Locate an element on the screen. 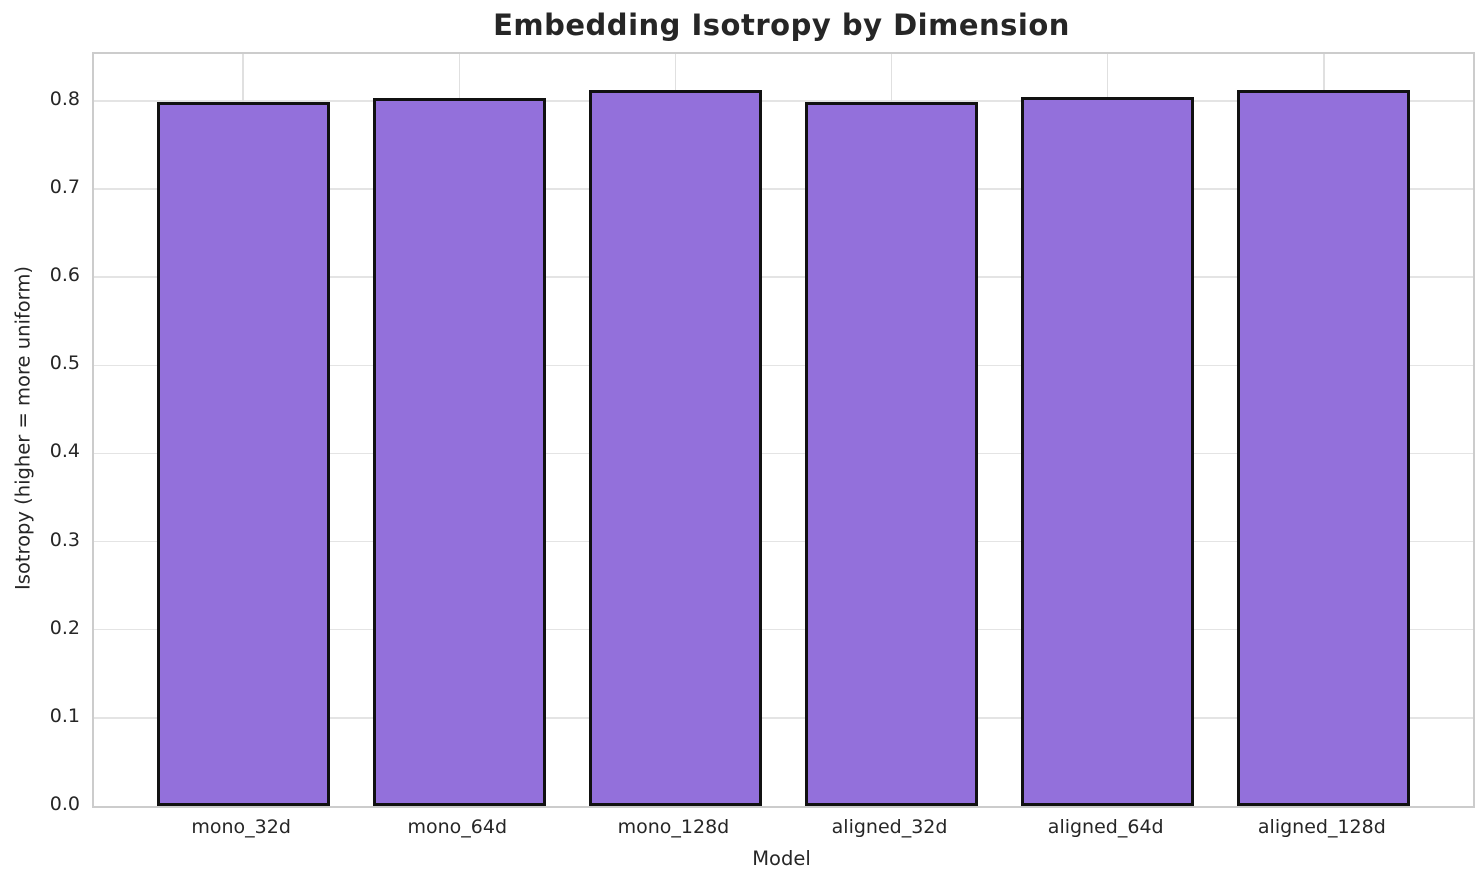 This screenshot has width=1484, height=885. y-tick-label: 0.4 is located at coordinates (64, 451).